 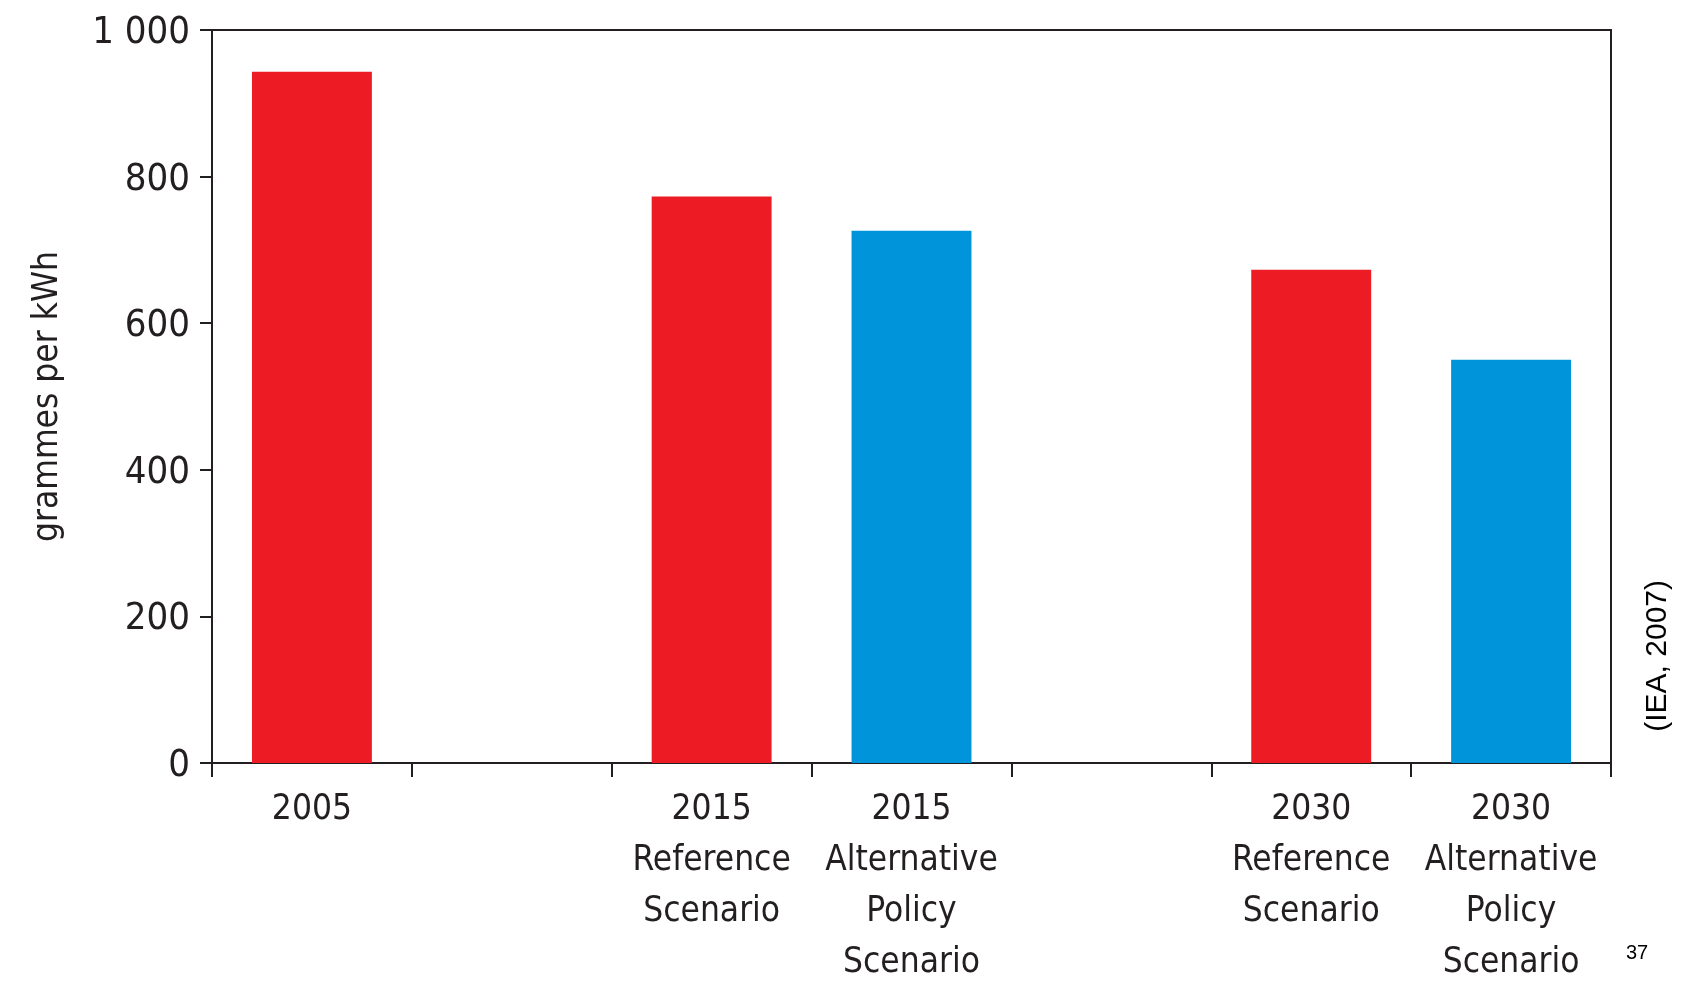 I want to click on y-tick-label: 400, so click(x=157, y=469).